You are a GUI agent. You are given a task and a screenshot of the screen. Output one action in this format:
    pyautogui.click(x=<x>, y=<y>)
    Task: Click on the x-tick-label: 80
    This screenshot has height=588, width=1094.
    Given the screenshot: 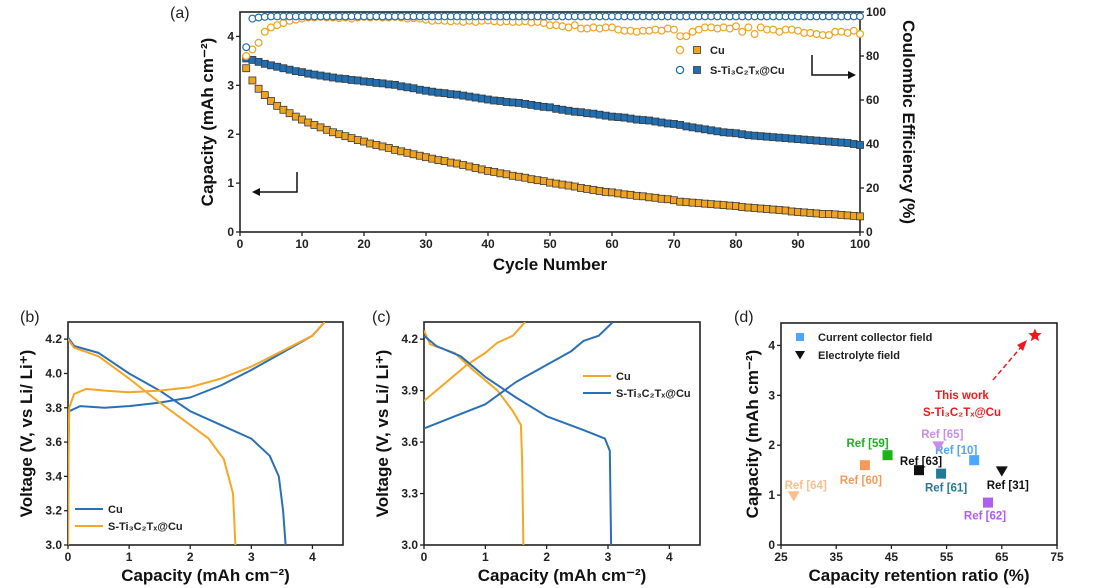 What is the action you would take?
    pyautogui.click(x=736, y=244)
    